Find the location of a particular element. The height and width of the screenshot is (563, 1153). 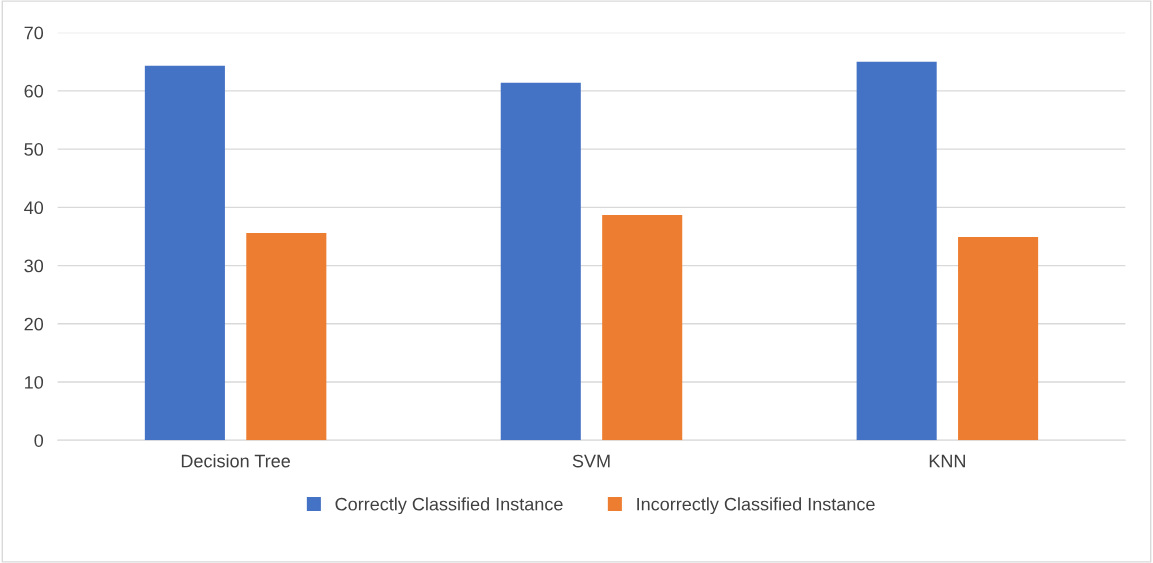

y-tick-label: 0 is located at coordinates (39, 440).